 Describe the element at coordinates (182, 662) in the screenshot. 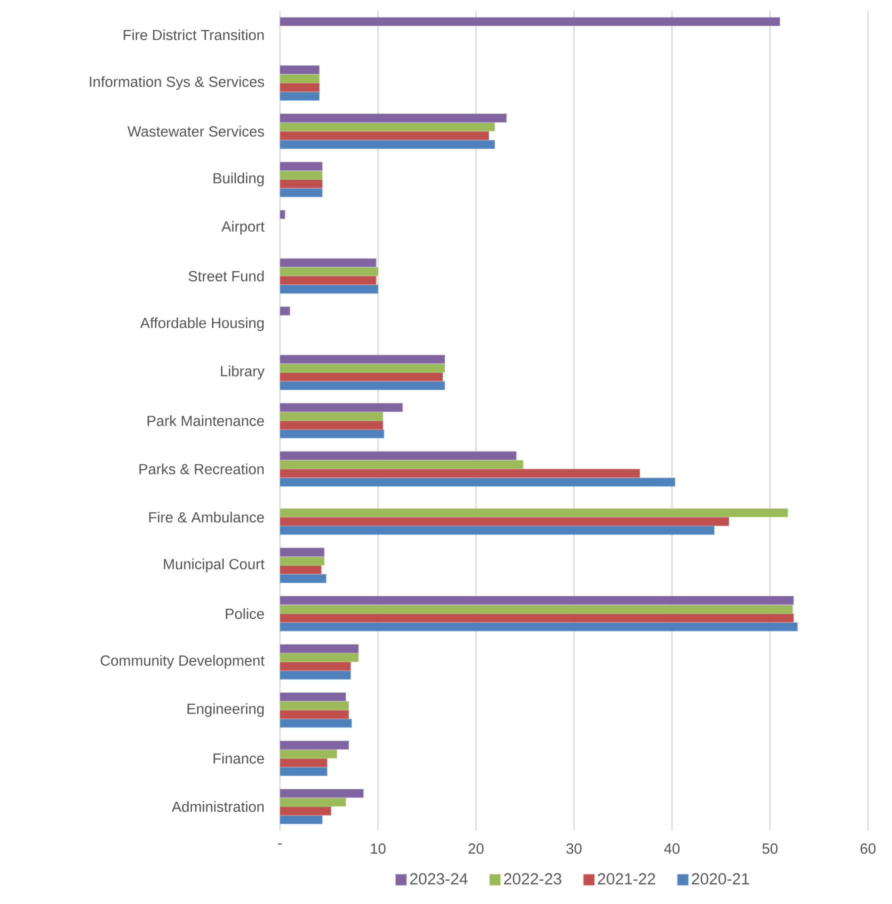

I see `y-tick-label: Community Development` at that location.